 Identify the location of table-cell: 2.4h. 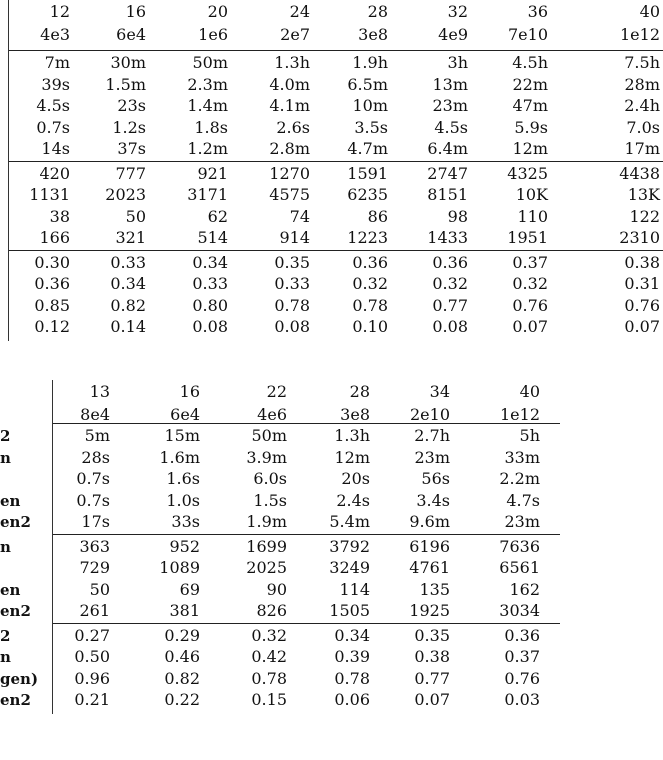
(642, 105).